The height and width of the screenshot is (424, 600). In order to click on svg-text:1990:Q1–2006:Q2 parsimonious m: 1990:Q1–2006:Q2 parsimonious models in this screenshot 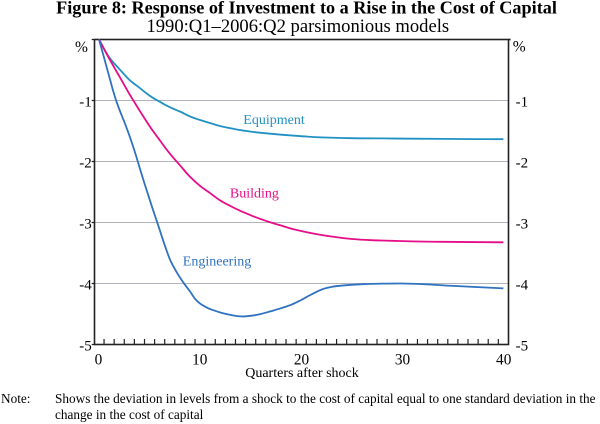, I will do `click(297, 26)`.